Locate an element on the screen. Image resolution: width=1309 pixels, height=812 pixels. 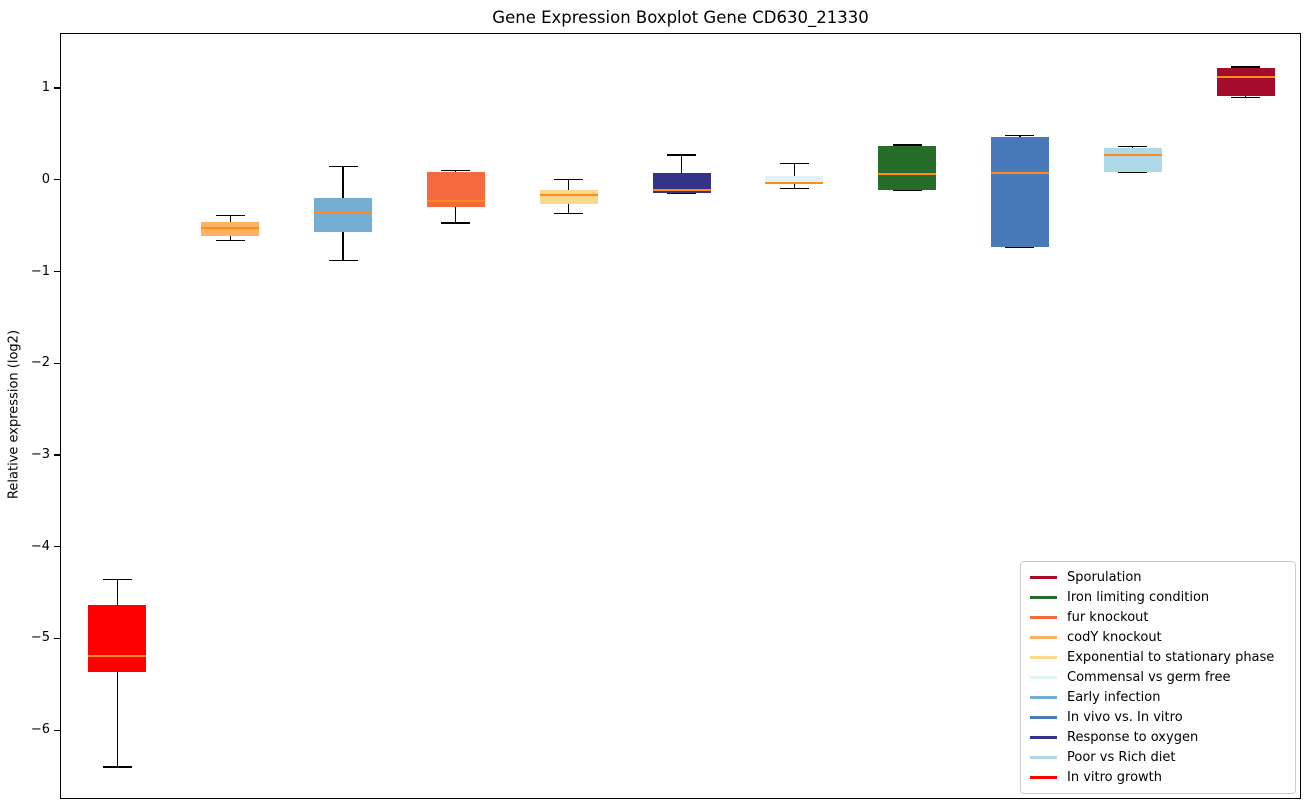
legend-item: Iron limiting condition is located at coordinates (1158, 597).